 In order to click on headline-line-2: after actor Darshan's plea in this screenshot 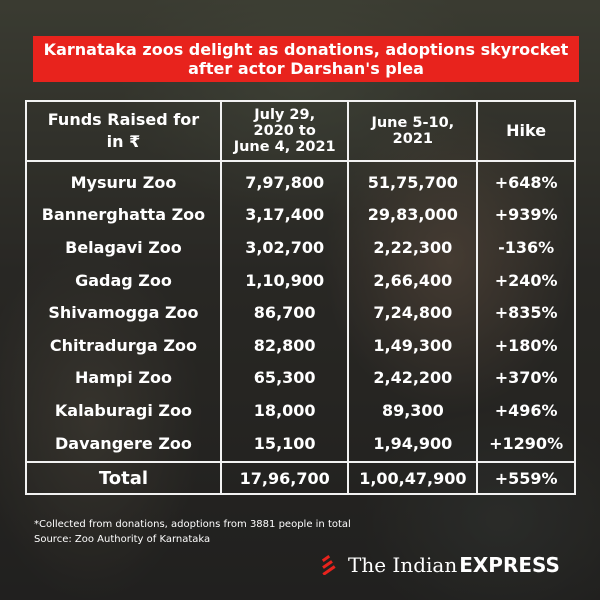, I will do `click(306, 68)`.